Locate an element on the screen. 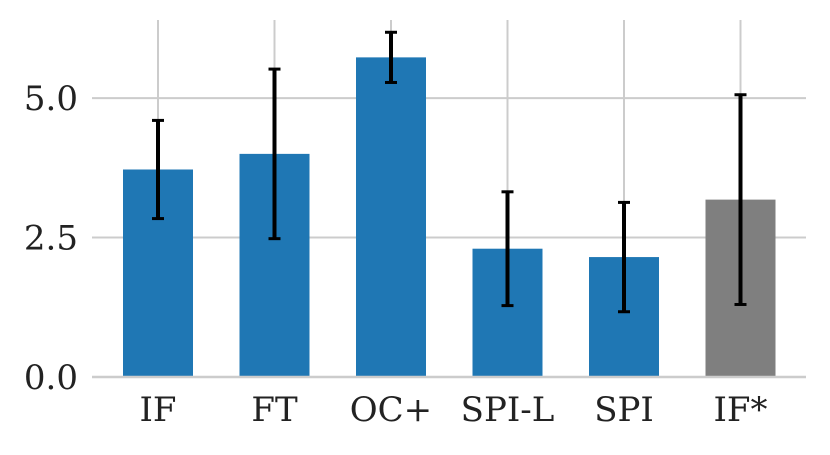 Image resolution: width=830 pixels, height=455 pixels. y-tick-label-2: 5.0 is located at coordinates (51, 99).